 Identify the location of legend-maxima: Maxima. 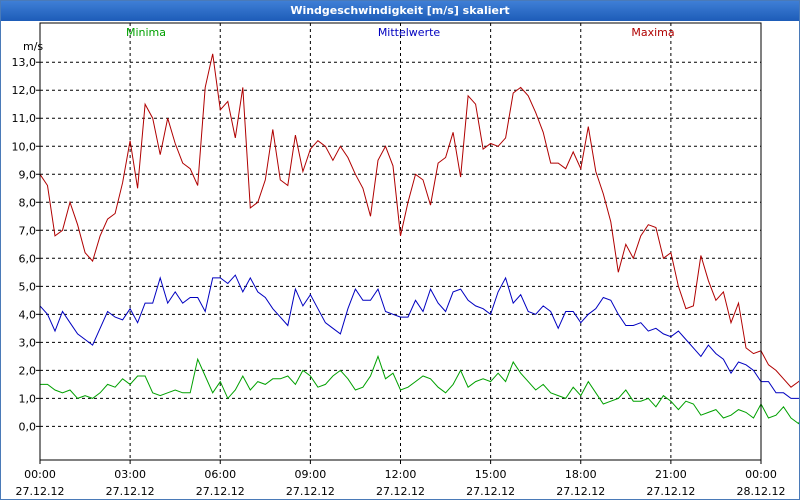
(652, 32).